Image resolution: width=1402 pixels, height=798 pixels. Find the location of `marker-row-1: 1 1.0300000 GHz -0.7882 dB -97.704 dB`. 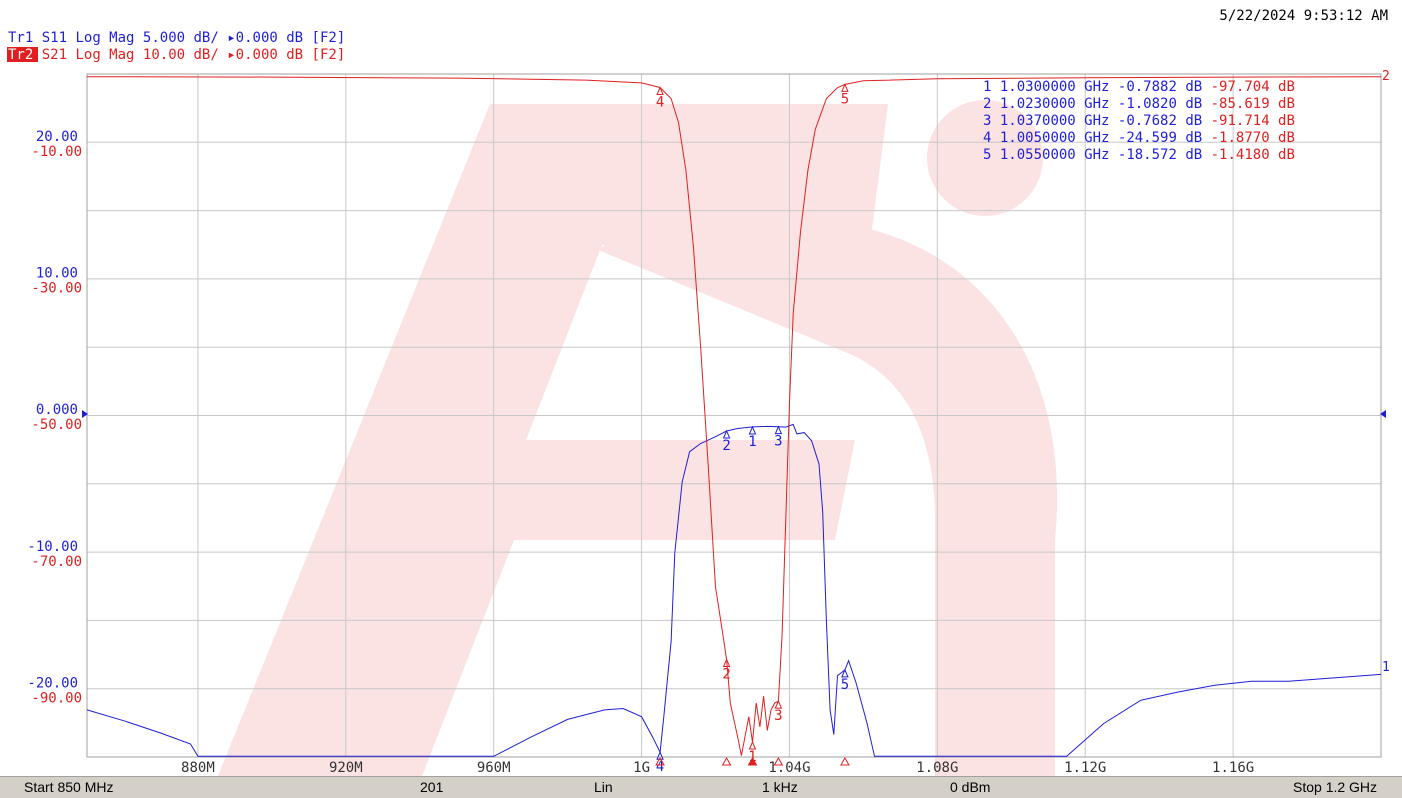

marker-row-1: 1 1.0300000 GHz -0.7882 dB -97.704 dB is located at coordinates (1139, 87).